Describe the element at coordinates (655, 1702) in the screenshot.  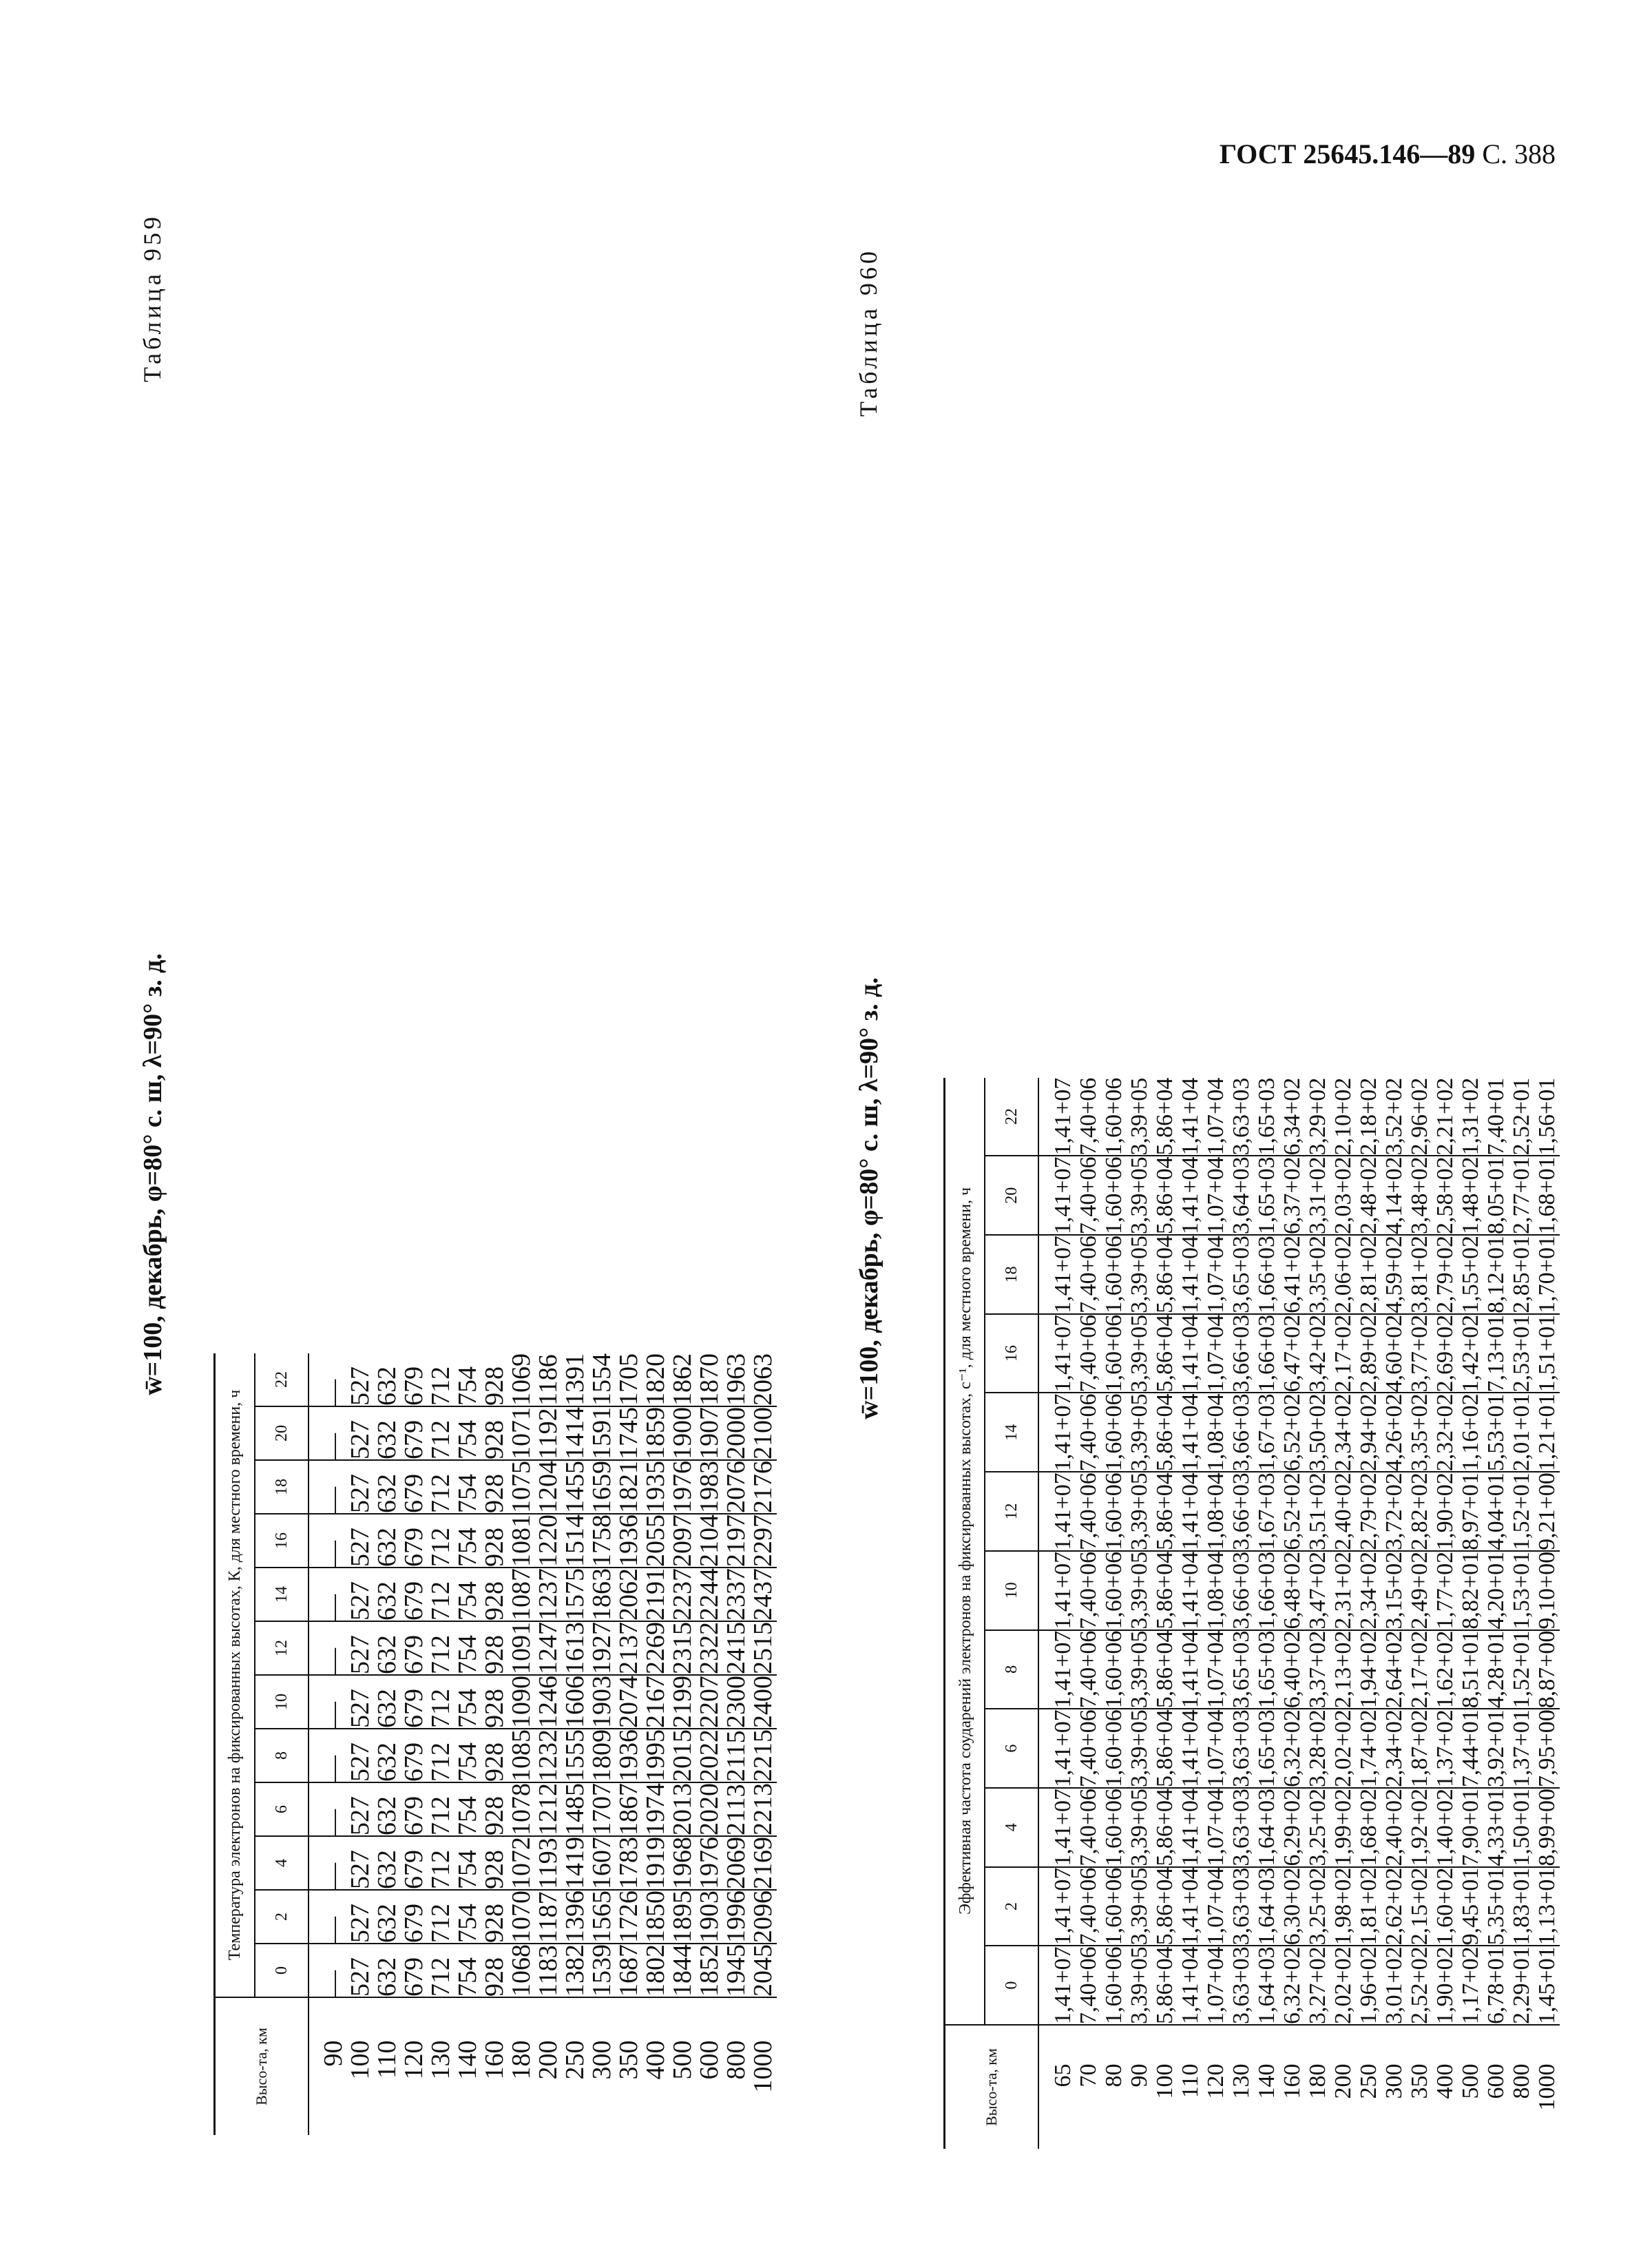
I see `table-cell: 2167` at that location.